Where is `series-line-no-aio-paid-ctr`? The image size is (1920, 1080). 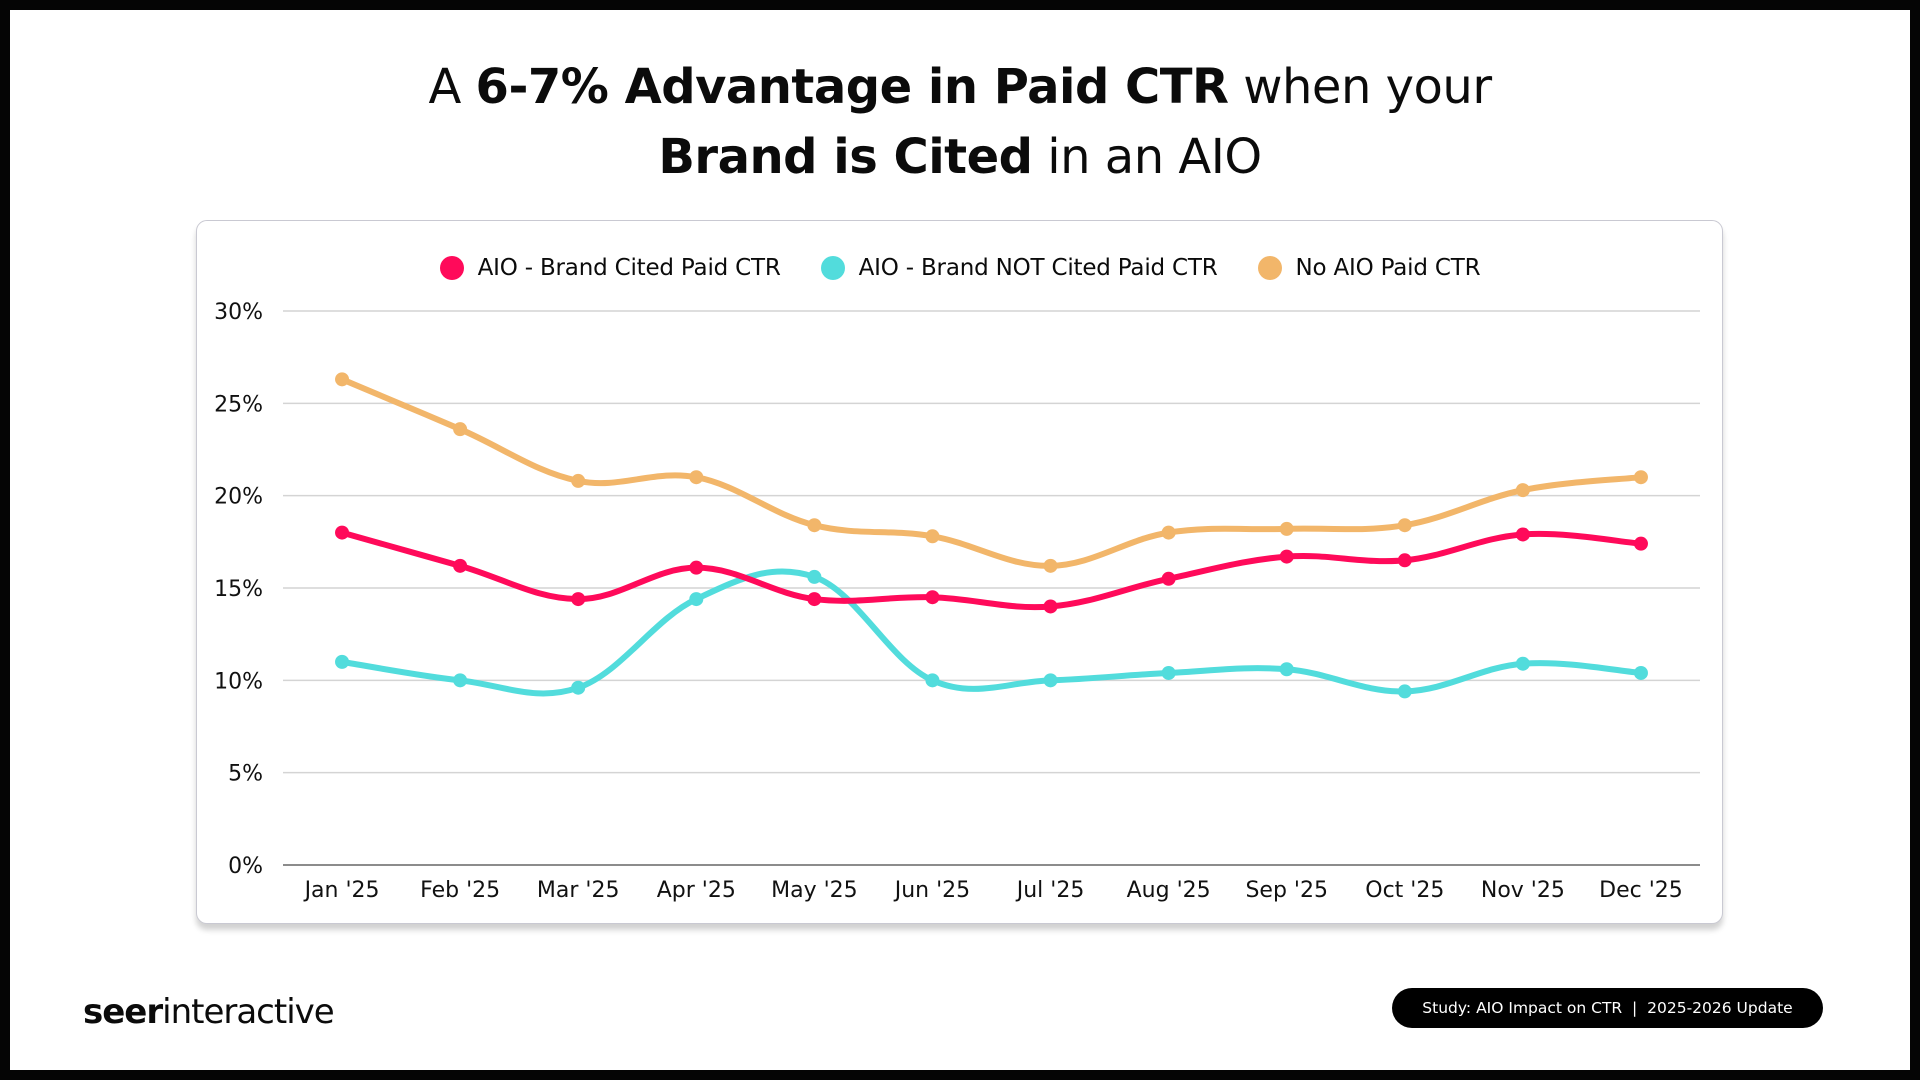
series-line-no-aio-paid-ctr is located at coordinates (991, 472).